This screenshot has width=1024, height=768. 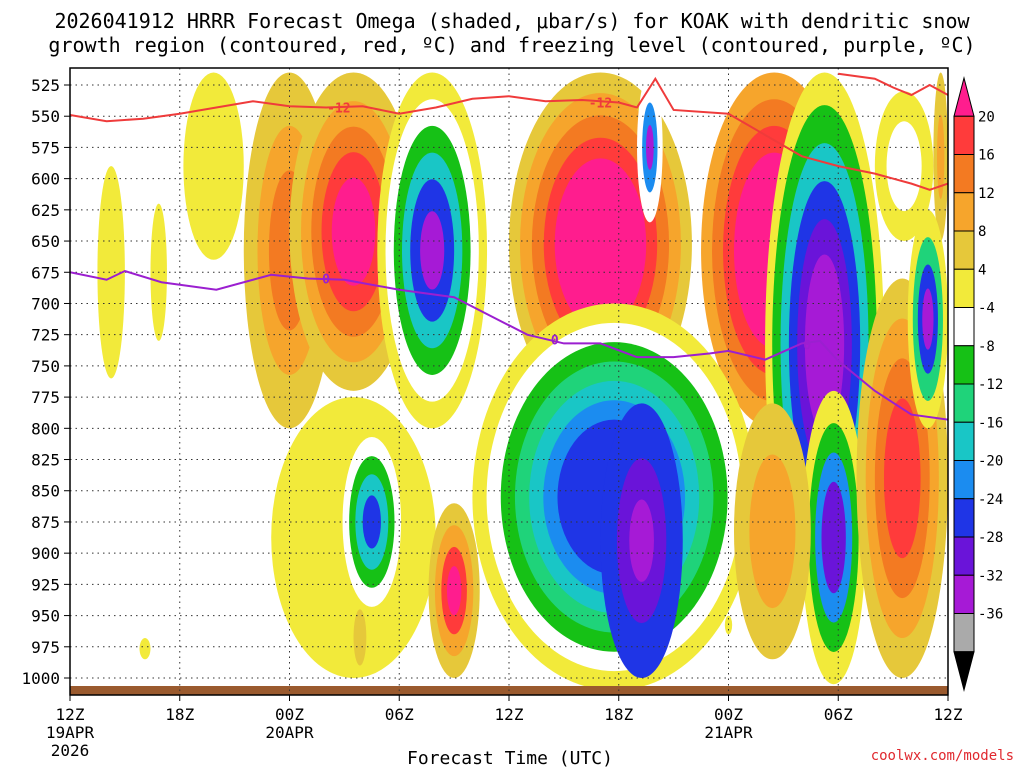 What do you see at coordinates (45, 241) in the screenshot?
I see `y-tick-label-650: 650` at bounding box center [45, 241].